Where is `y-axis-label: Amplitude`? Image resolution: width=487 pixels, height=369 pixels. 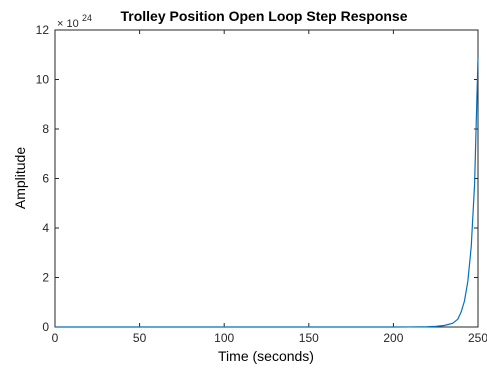 y-axis-label: Amplitude is located at coordinates (20, 178).